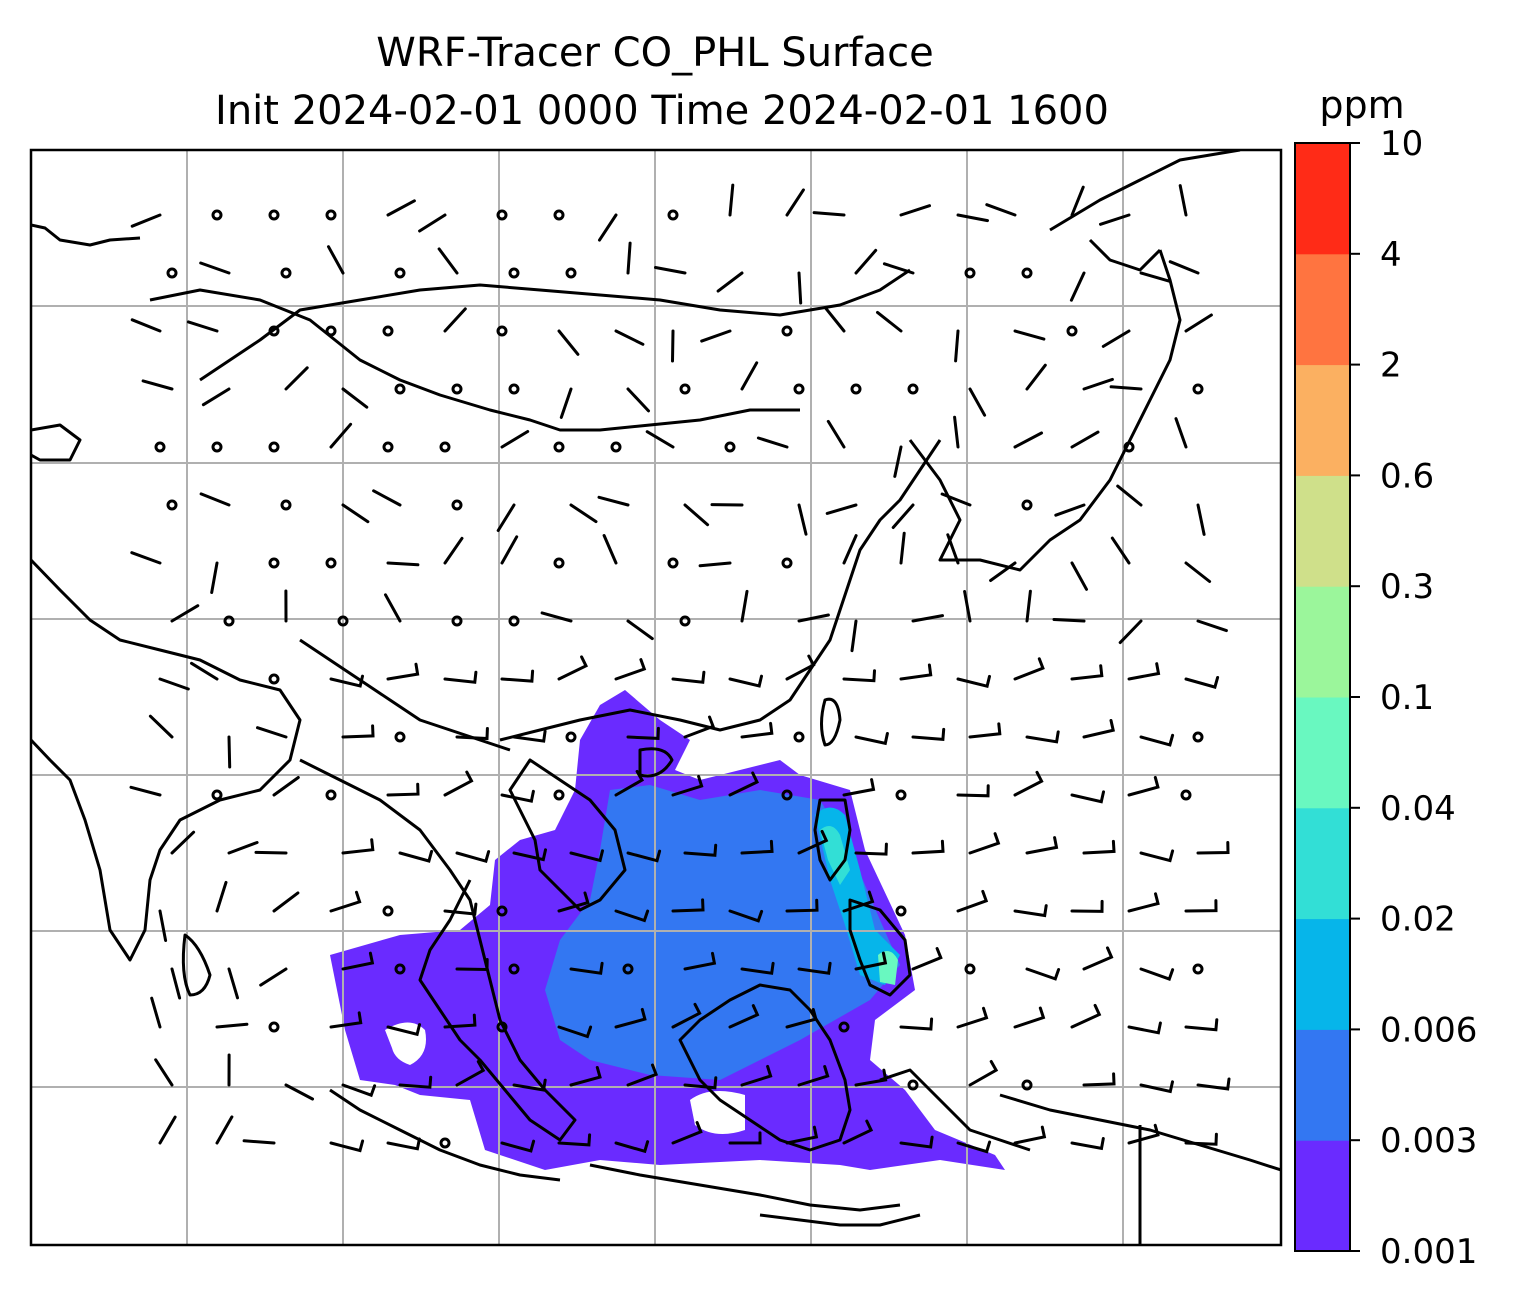 The image size is (1528, 1306). I want to click on colorbar-segments, so click(1322, 697).